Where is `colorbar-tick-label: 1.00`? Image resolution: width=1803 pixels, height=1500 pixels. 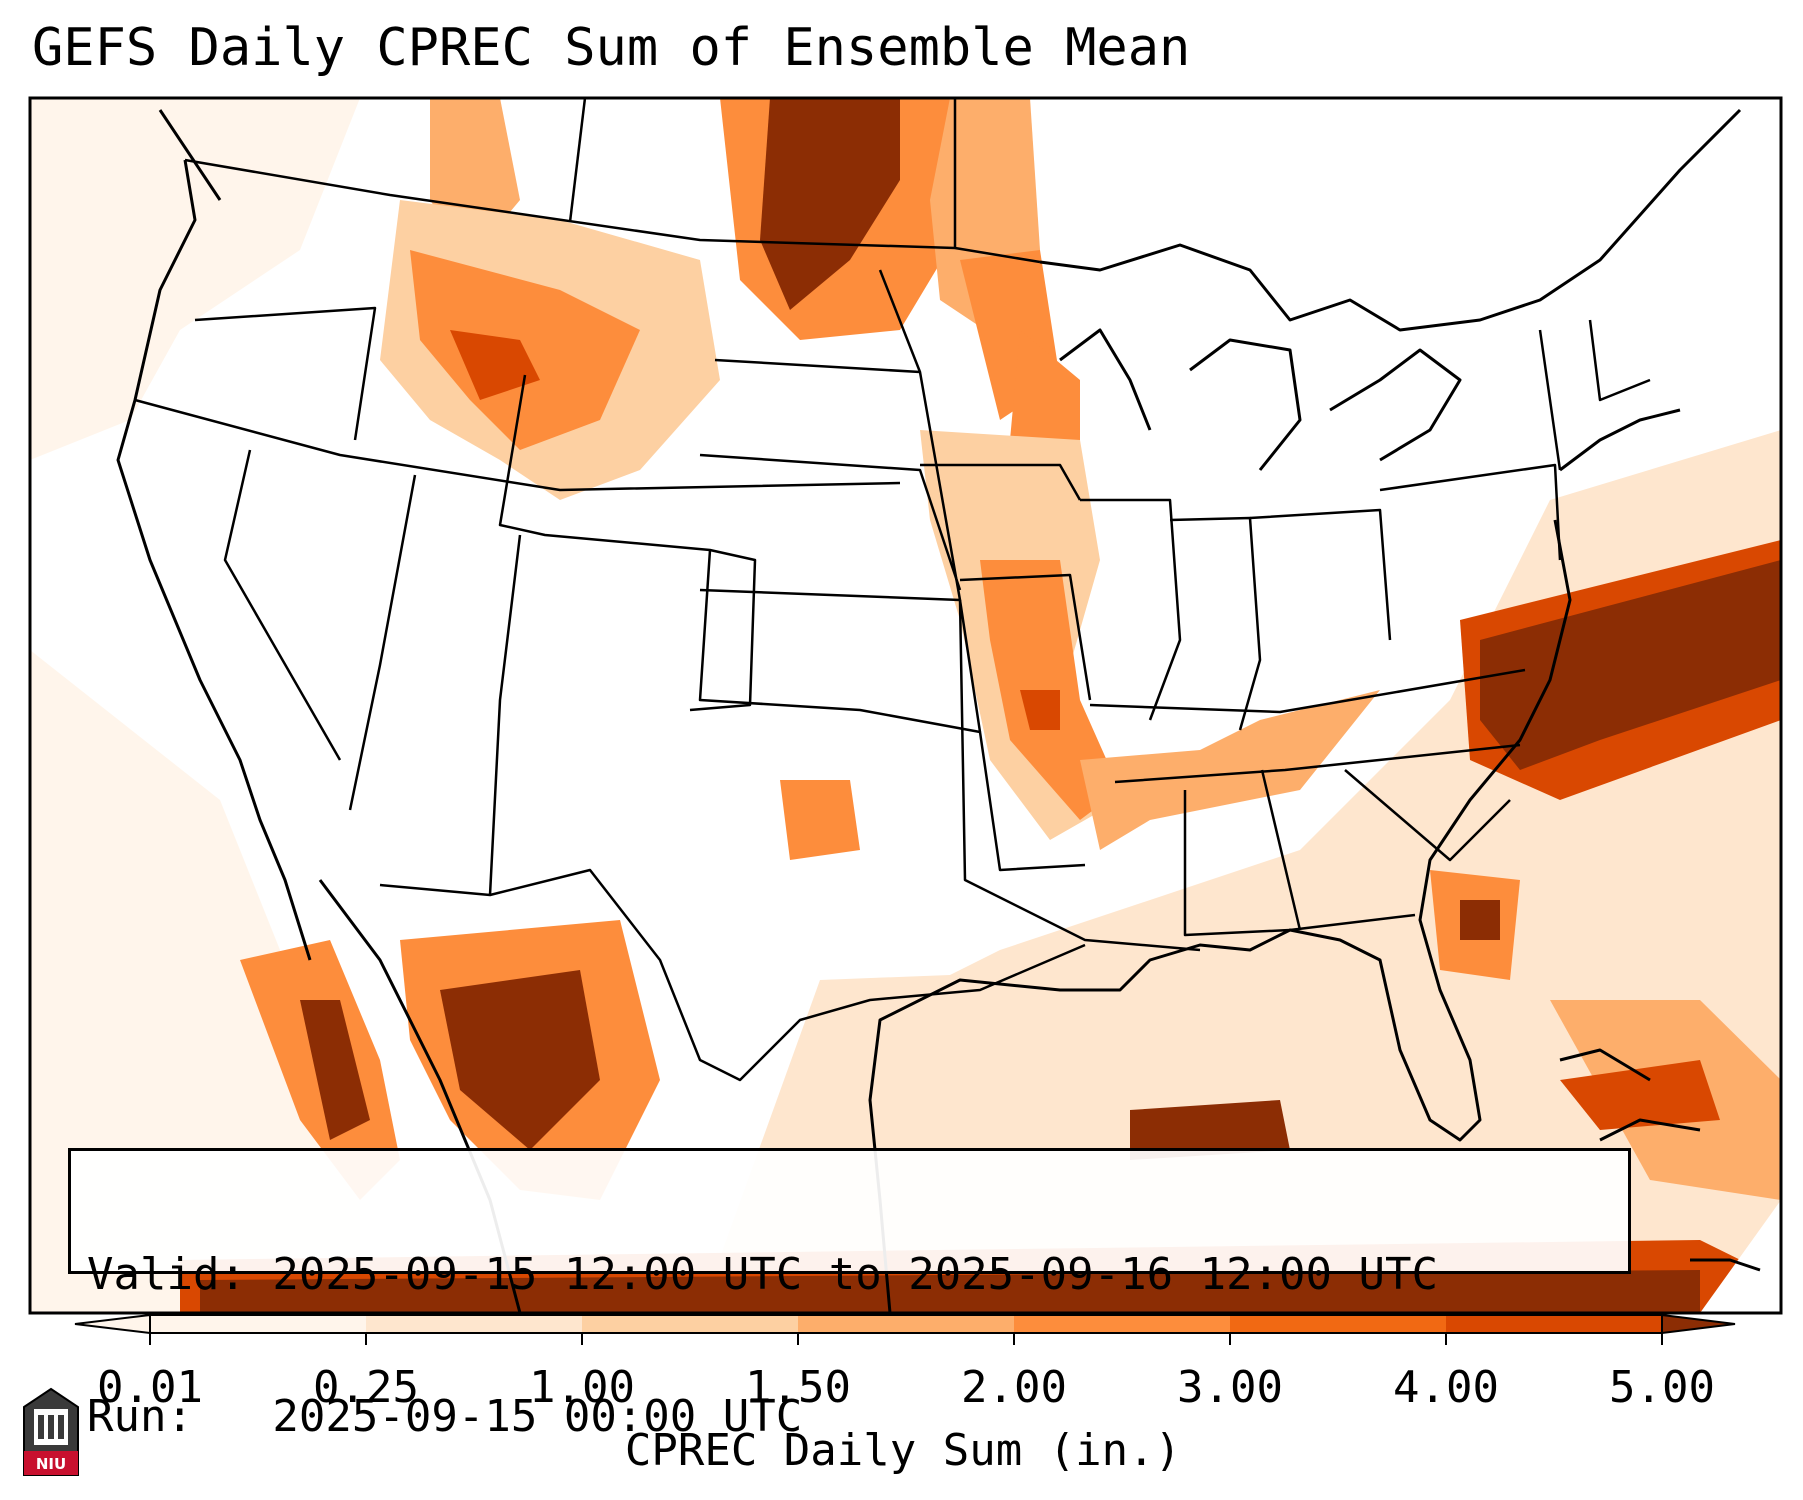 colorbar-tick-label: 1.00 is located at coordinates (582, 1387).